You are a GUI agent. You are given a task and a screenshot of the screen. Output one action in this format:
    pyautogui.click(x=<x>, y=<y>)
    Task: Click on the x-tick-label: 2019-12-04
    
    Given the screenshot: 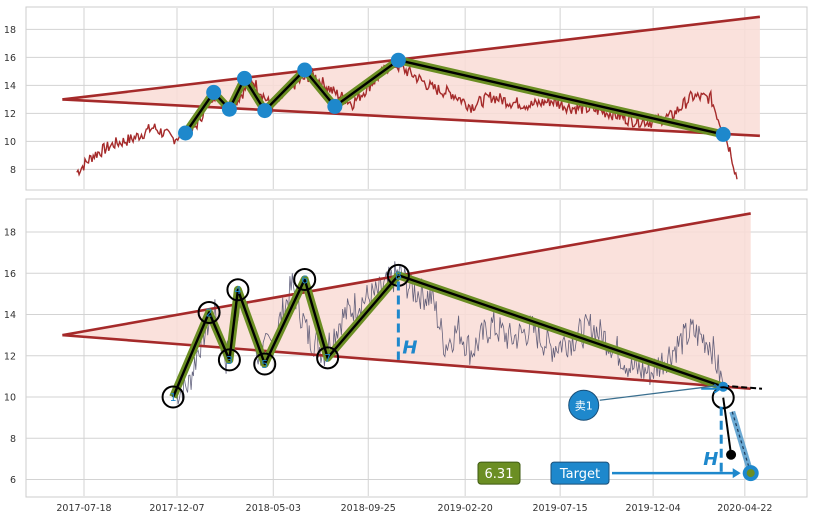 What is the action you would take?
    pyautogui.click(x=653, y=508)
    